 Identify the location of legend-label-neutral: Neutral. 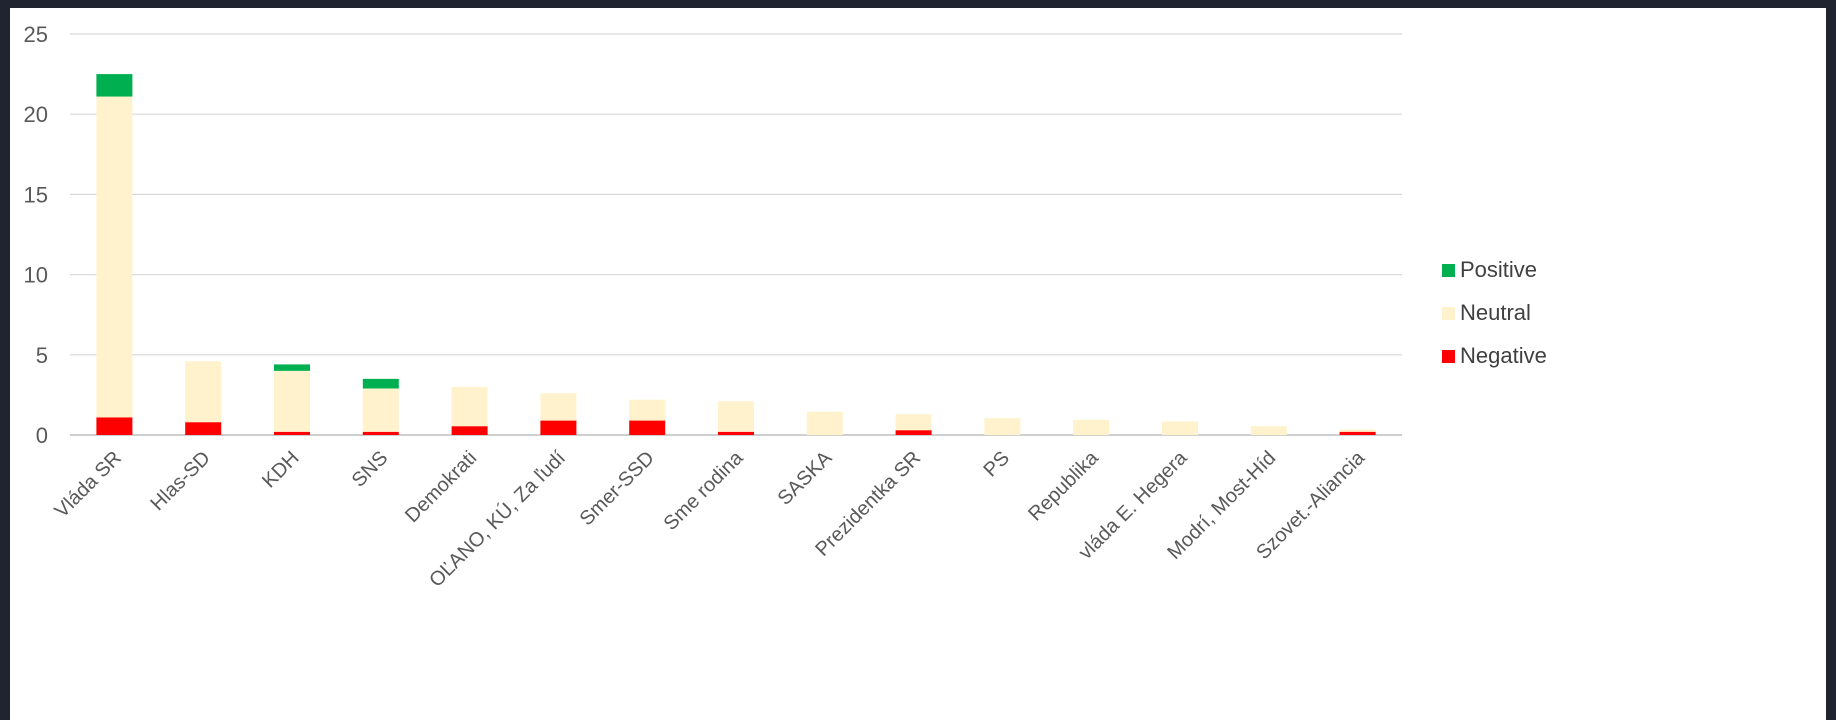
(1495, 312).